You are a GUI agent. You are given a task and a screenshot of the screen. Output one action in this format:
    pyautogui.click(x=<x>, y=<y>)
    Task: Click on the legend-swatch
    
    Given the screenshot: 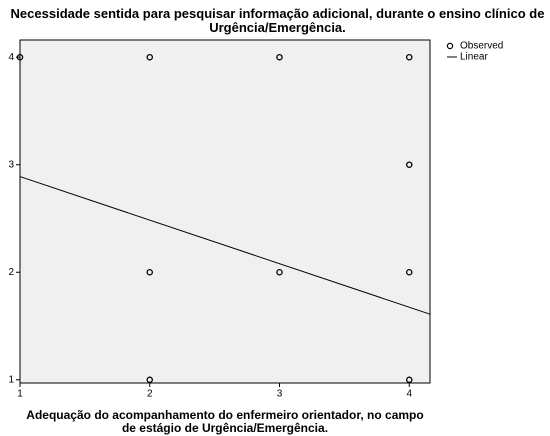 What is the action you would take?
    pyautogui.click(x=450, y=46)
    